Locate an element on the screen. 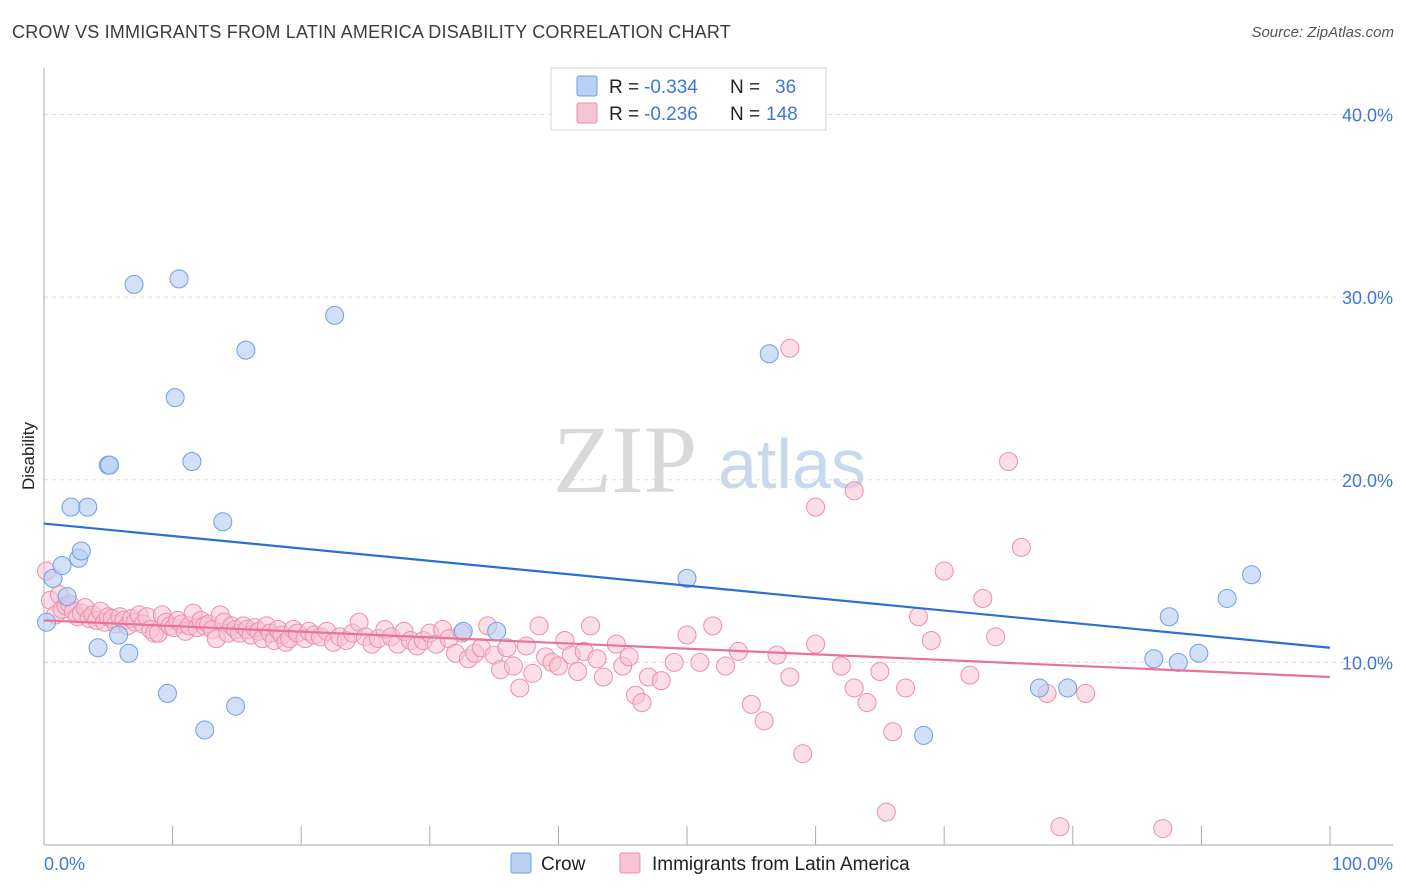 The image size is (1406, 892). source-label: Source: ZipAtlas.com is located at coordinates (1322, 32).